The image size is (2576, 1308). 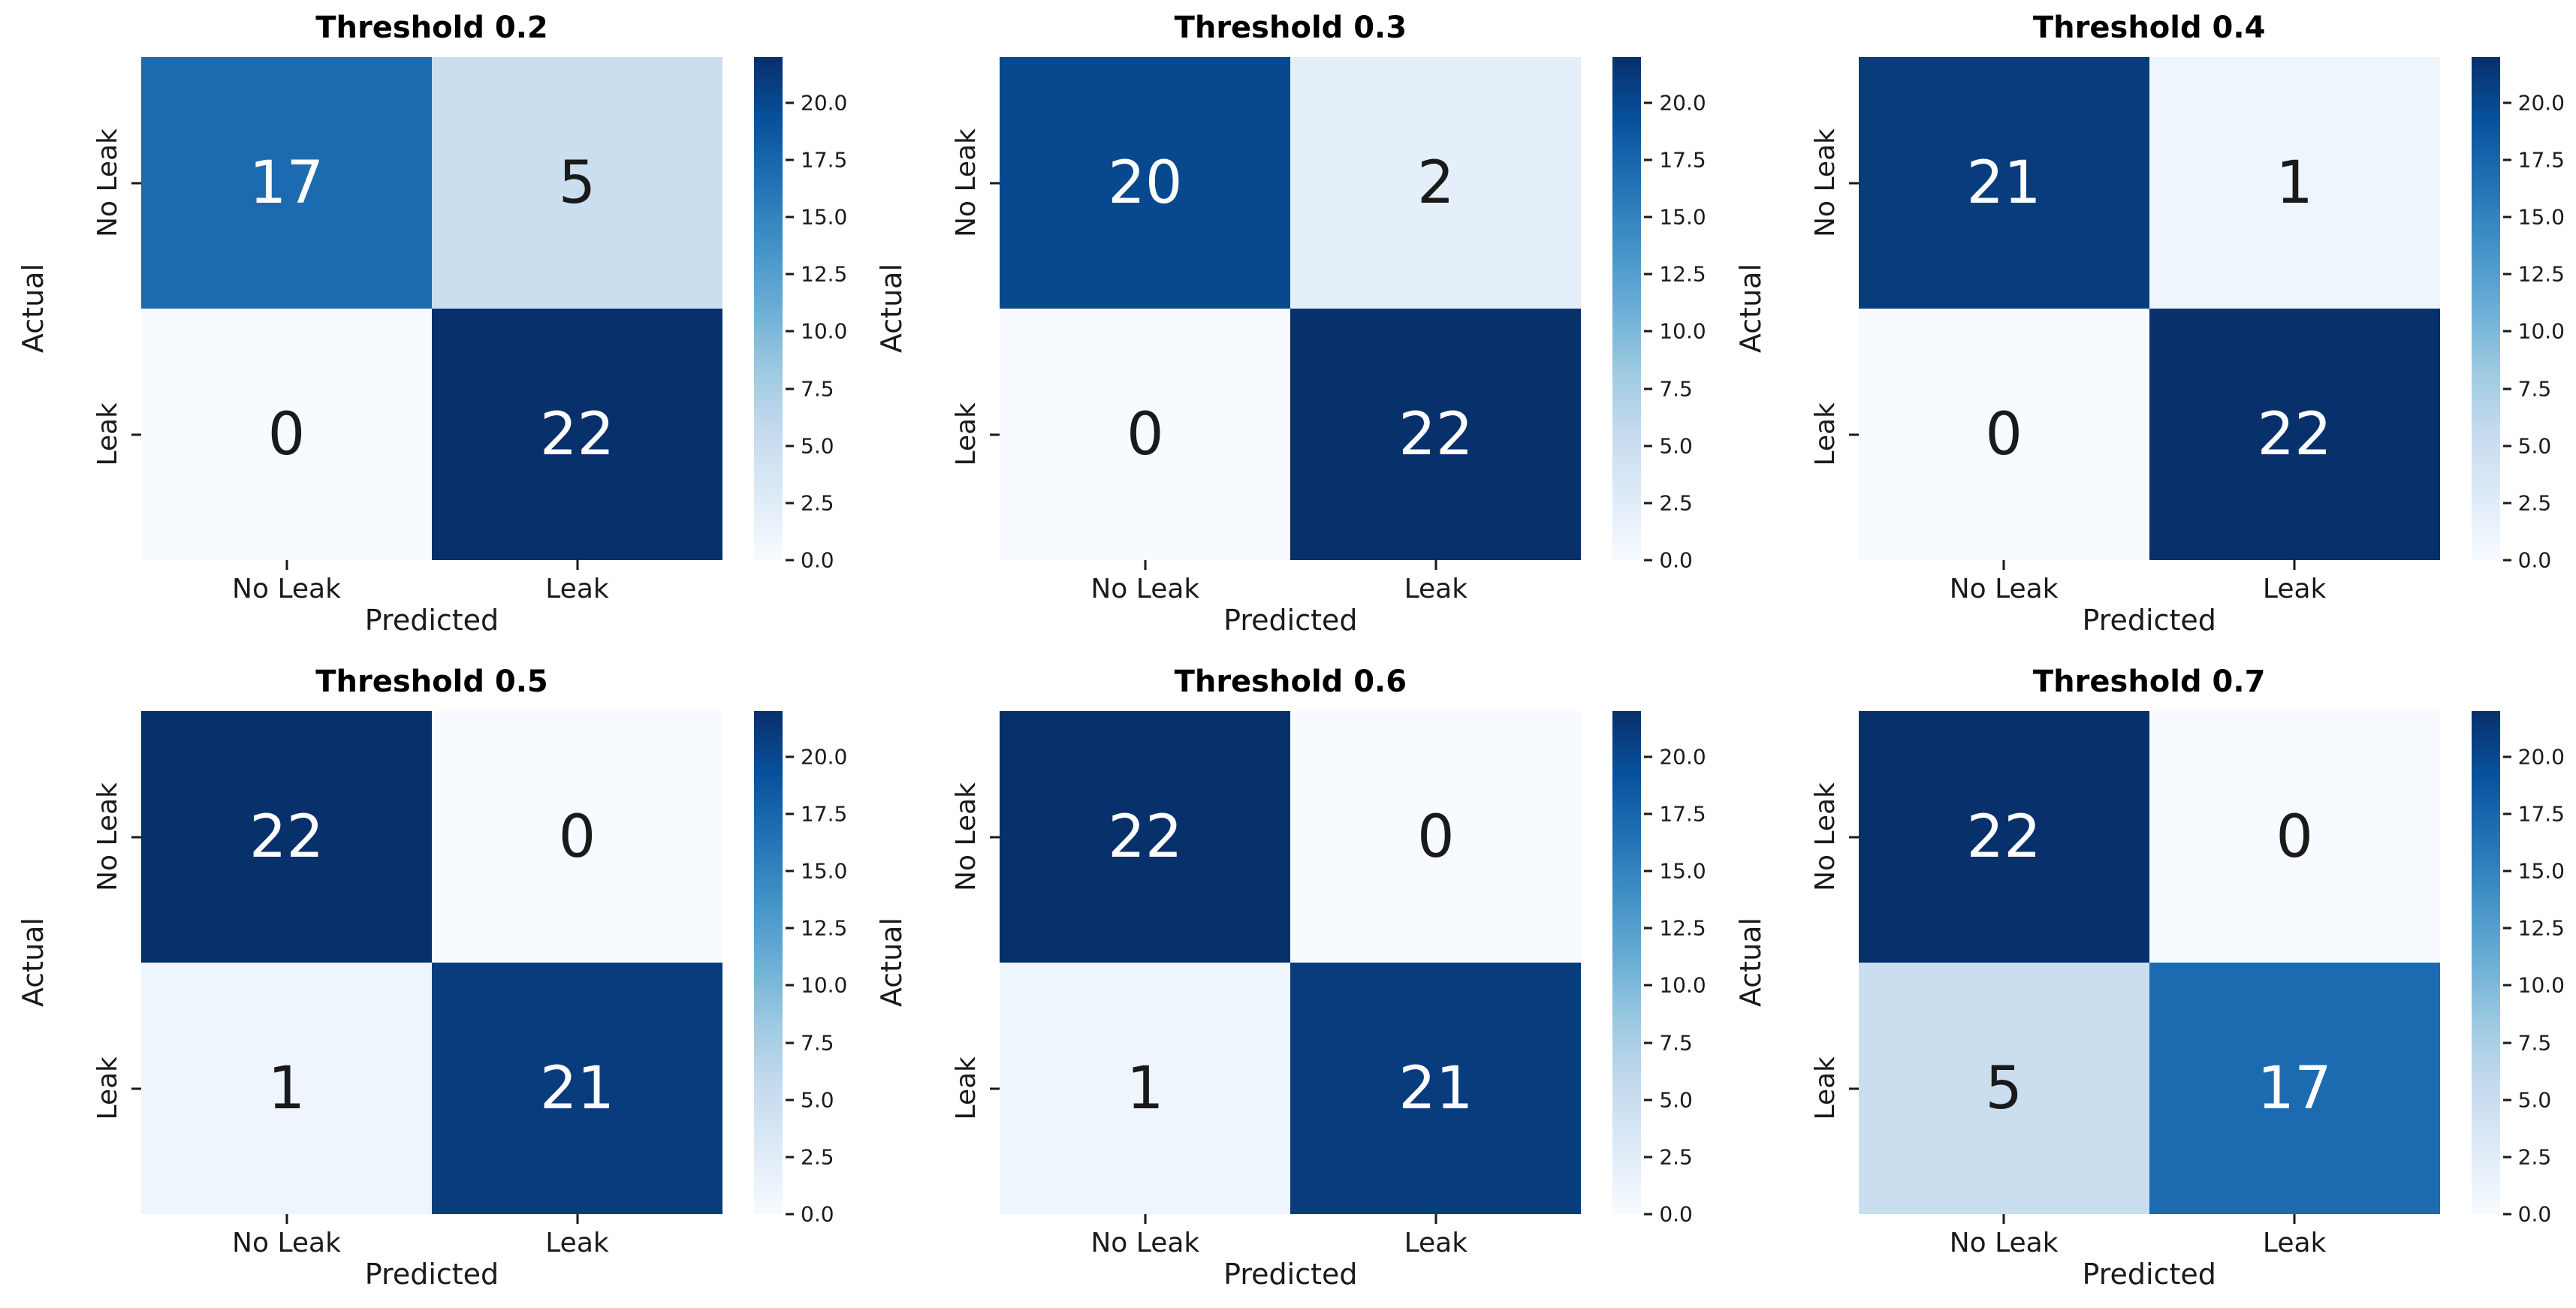 I want to click on colorbar-tick: 10.0, so click(x=2533, y=985).